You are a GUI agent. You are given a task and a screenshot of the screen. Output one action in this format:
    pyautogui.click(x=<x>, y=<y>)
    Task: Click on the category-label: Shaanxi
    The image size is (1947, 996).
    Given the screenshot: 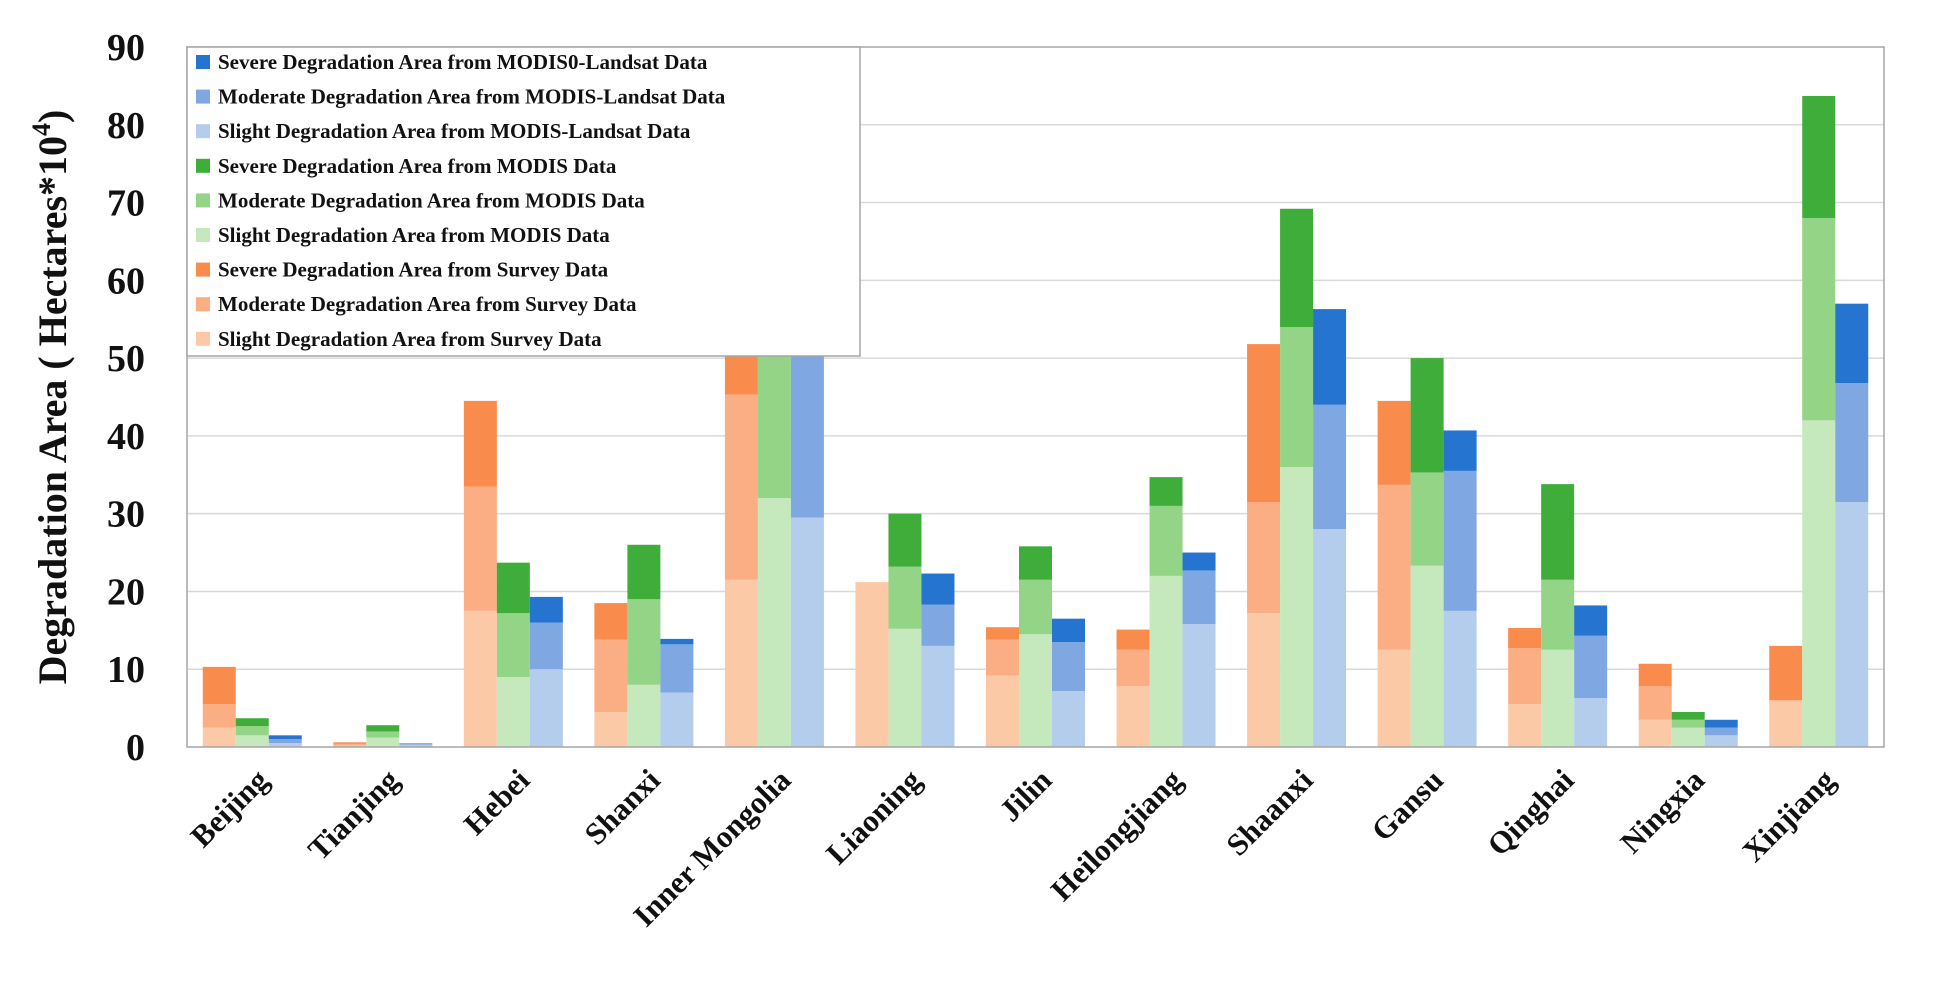 What is the action you would take?
    pyautogui.click(x=1269, y=812)
    